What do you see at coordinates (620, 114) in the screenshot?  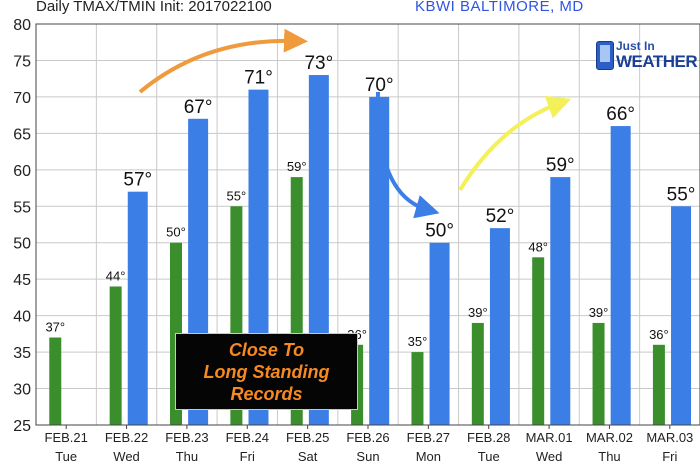 I see `tmax-value-label: 66°` at bounding box center [620, 114].